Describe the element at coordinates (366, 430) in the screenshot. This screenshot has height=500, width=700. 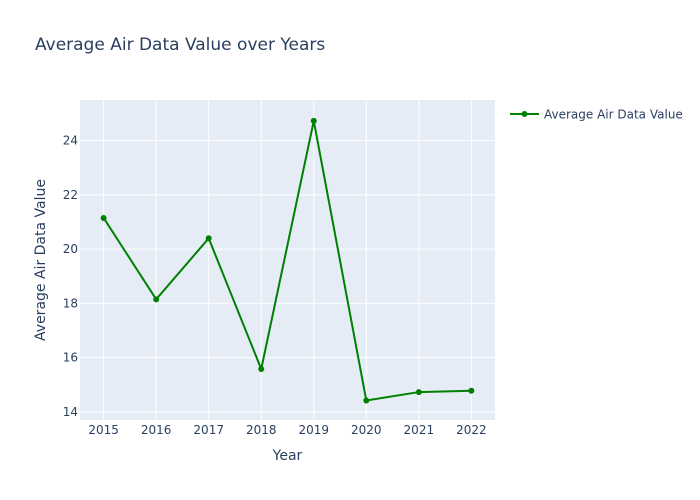
I see `x-tick-label: 2020` at that location.